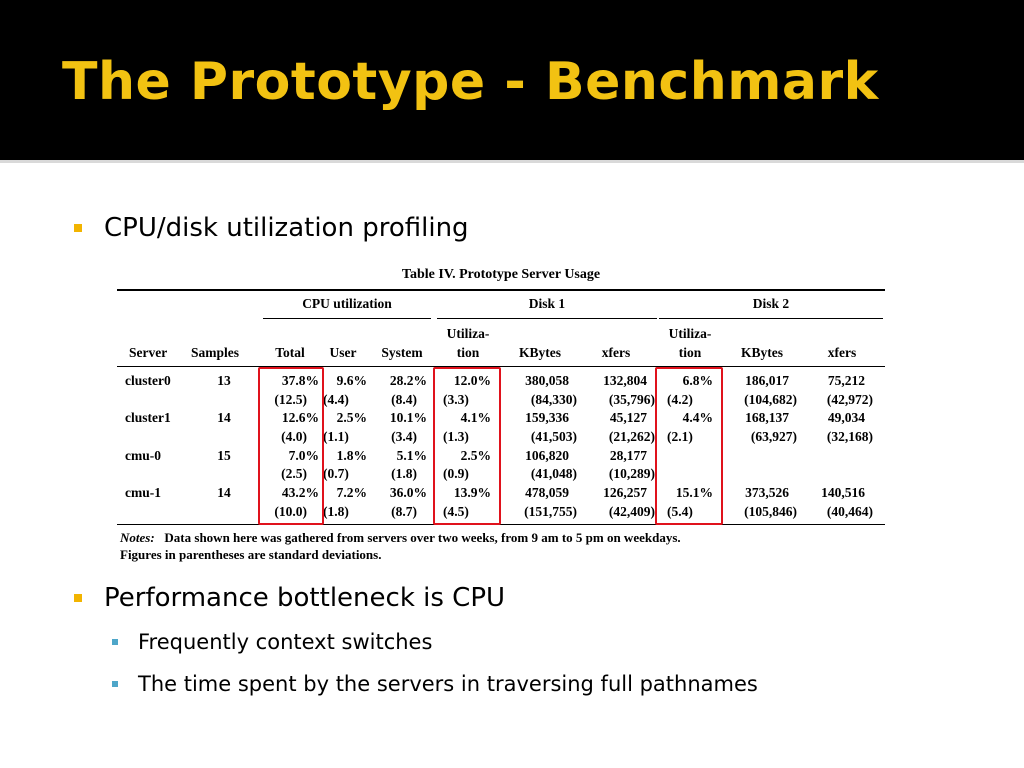 This screenshot has height=768, width=1024. Describe the element at coordinates (846, 417) in the screenshot. I see `table-cell-xfers2: 49,034` at that location.